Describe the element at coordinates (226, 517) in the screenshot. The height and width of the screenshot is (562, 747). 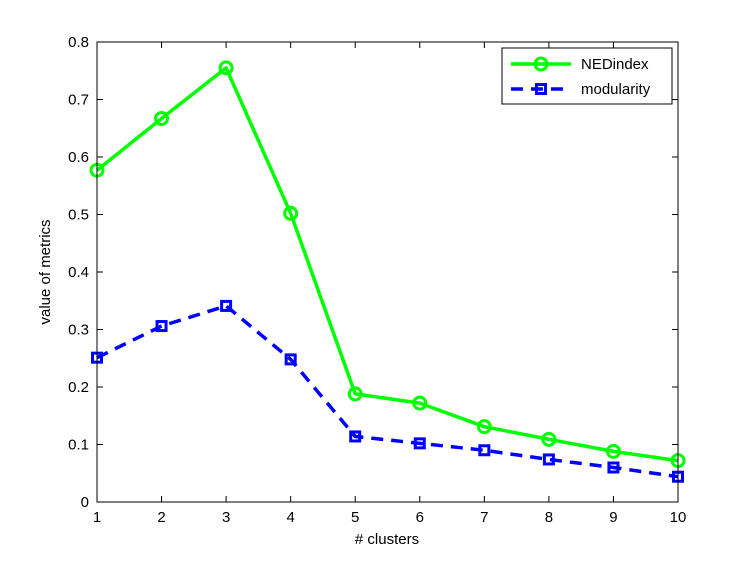
I see `x-tick-label: 3` at that location.